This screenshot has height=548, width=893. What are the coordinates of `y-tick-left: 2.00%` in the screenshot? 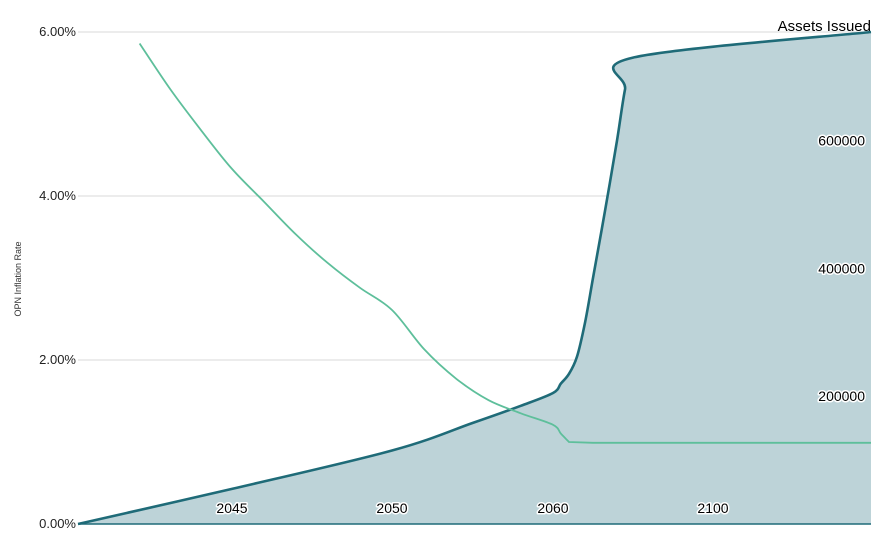 It's located at (57, 359).